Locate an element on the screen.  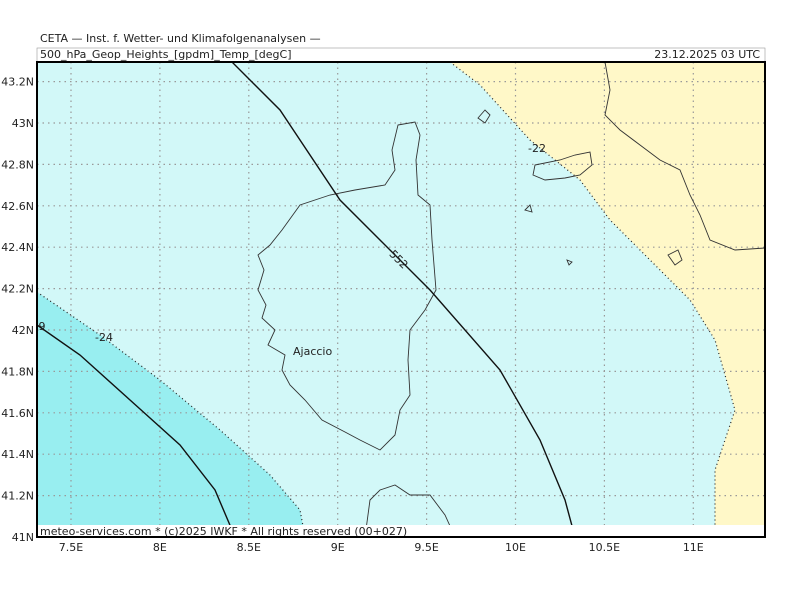
lon-label: 11E is located at coordinates (693, 547).